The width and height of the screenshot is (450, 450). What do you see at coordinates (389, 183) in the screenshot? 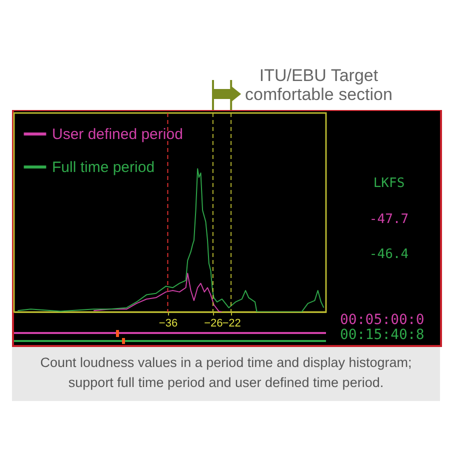
I see `text: LKFS` at bounding box center [389, 183].